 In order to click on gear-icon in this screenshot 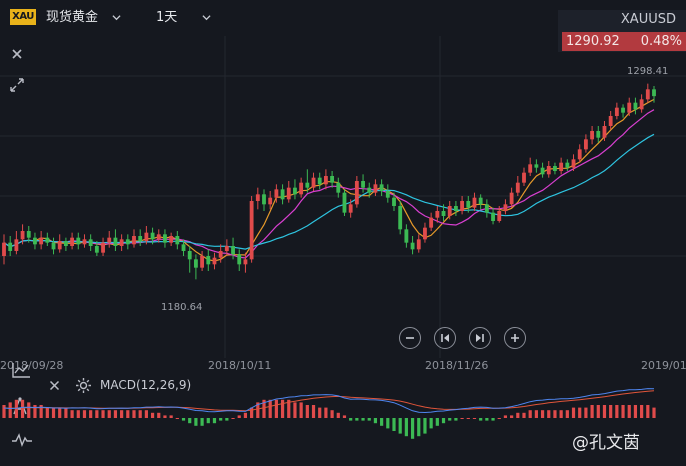, I will do `click(83, 385)`.